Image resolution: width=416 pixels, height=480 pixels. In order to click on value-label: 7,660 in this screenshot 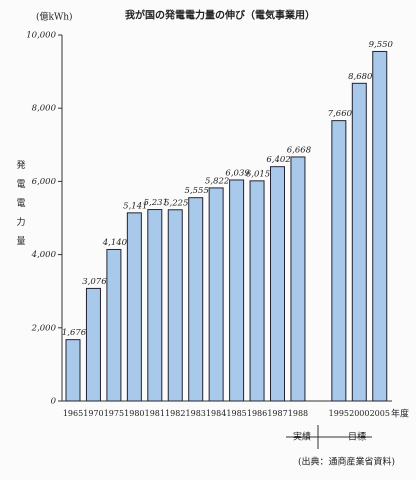, I will do `click(340, 114)`.